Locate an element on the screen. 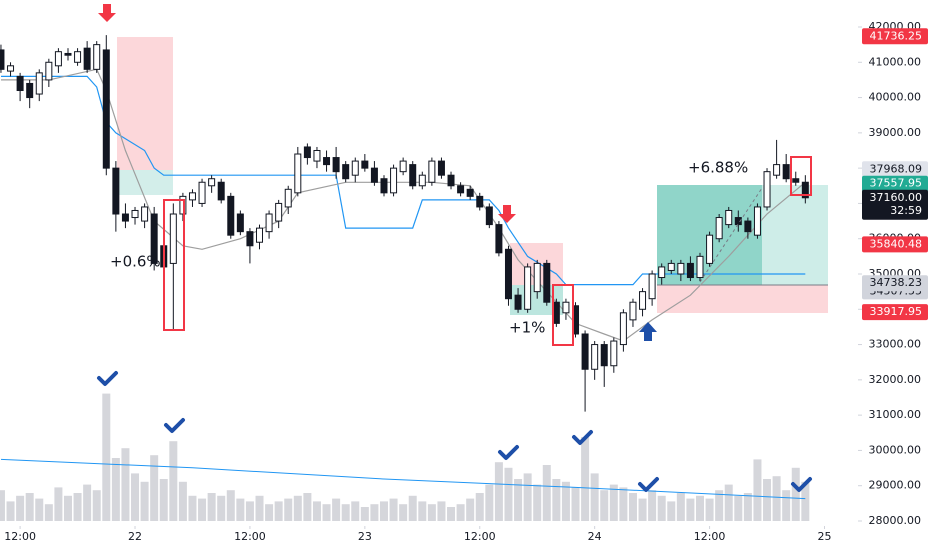  price-label: 37557.95 is located at coordinates (896, 183).